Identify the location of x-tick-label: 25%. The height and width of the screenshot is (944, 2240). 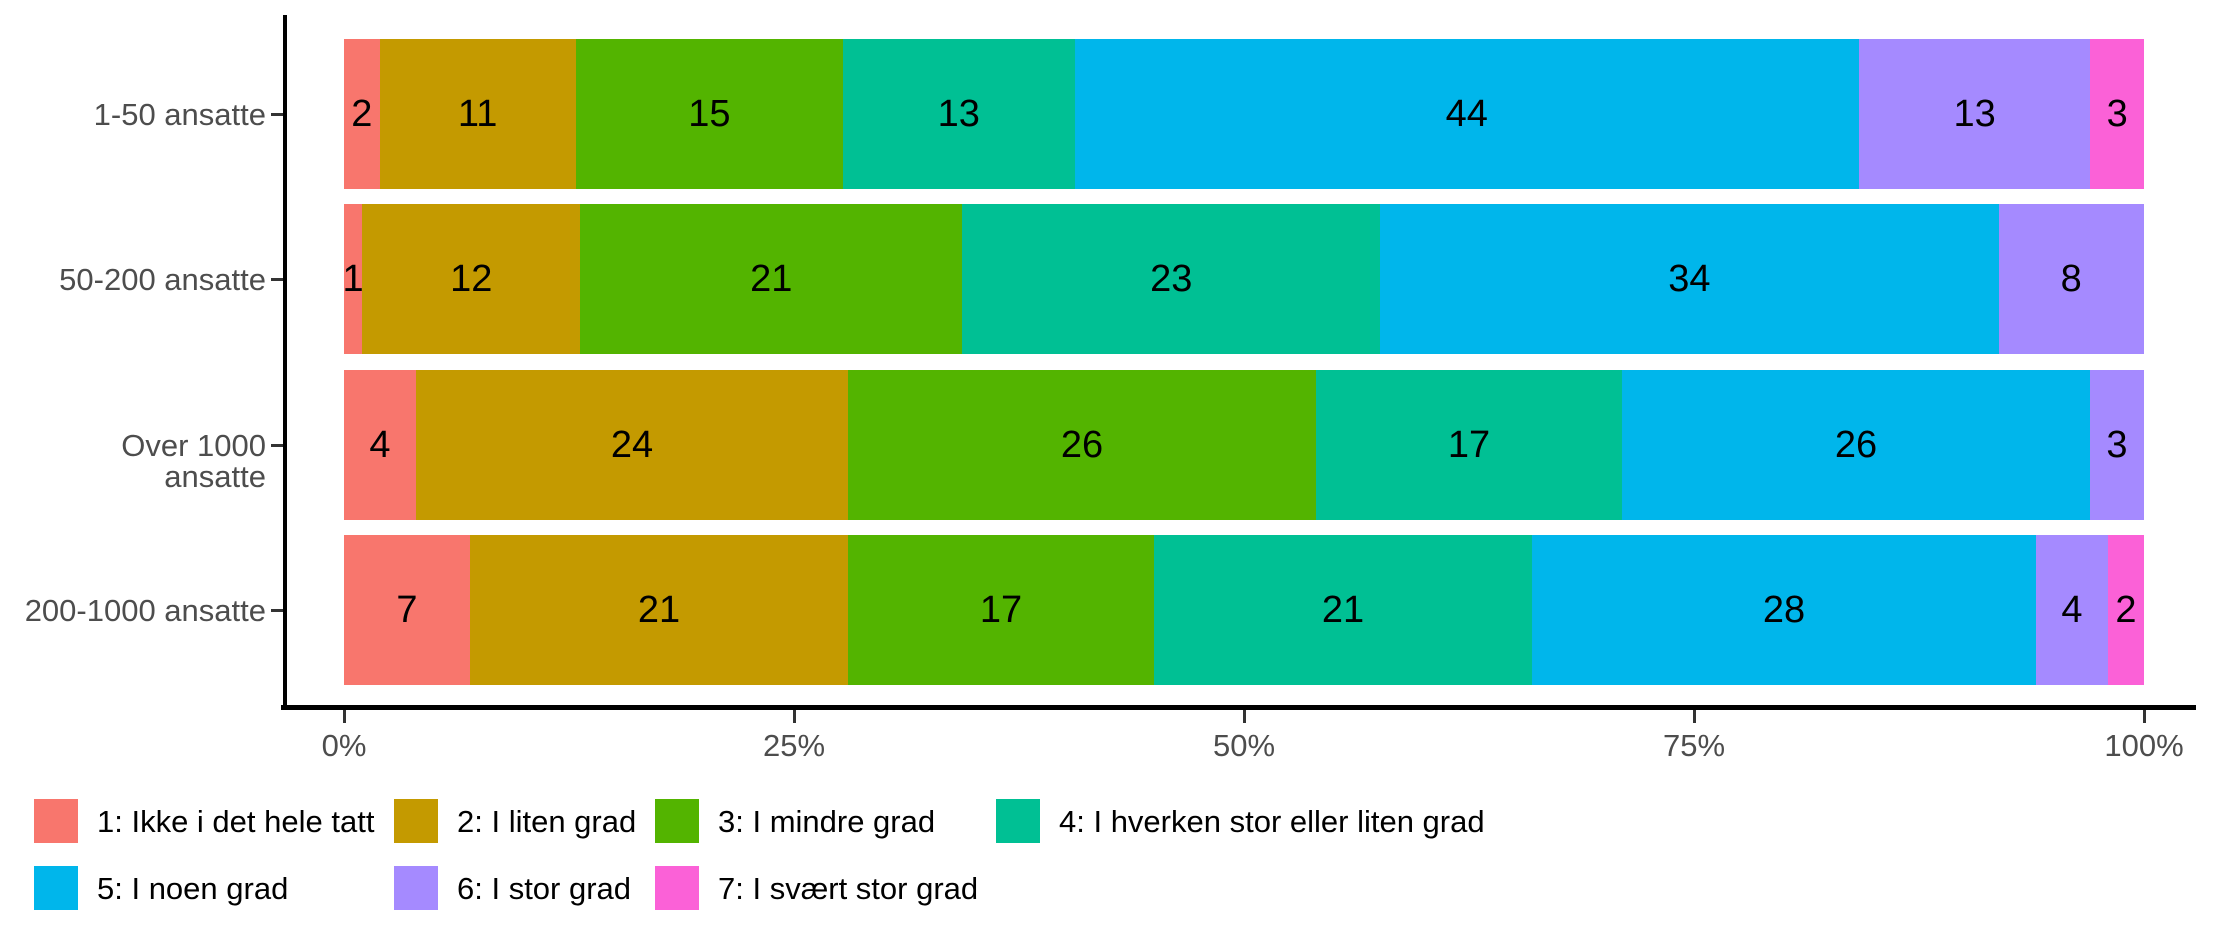
(794, 745).